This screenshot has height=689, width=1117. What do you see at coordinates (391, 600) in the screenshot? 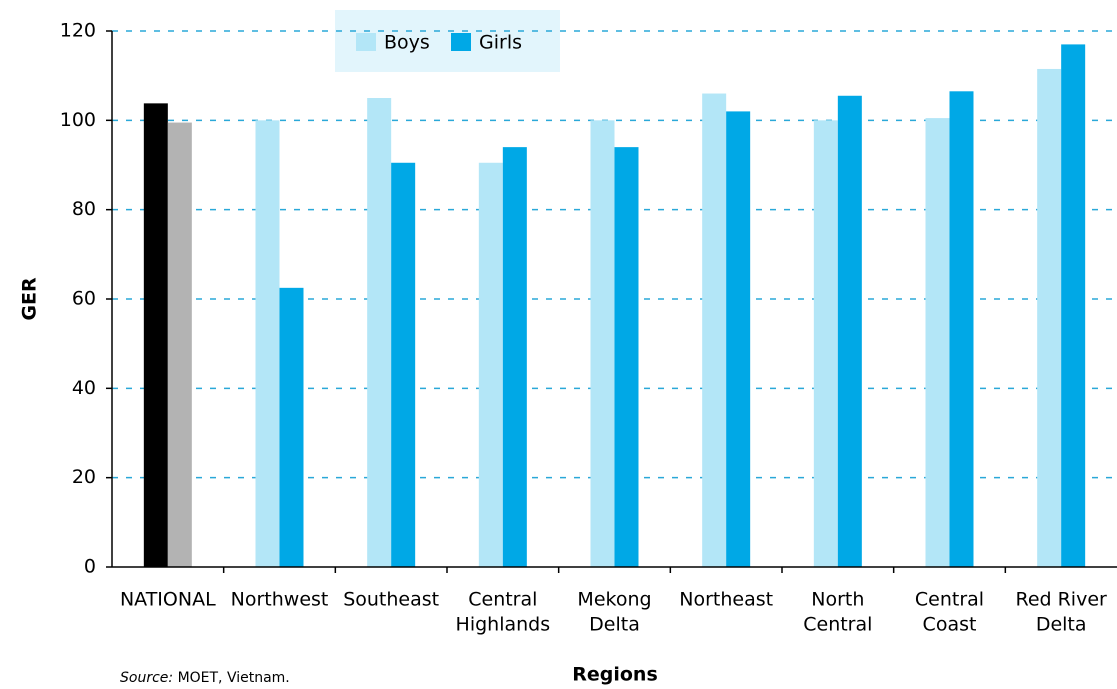
I see `x-tick-label: Southeast` at bounding box center [391, 600].